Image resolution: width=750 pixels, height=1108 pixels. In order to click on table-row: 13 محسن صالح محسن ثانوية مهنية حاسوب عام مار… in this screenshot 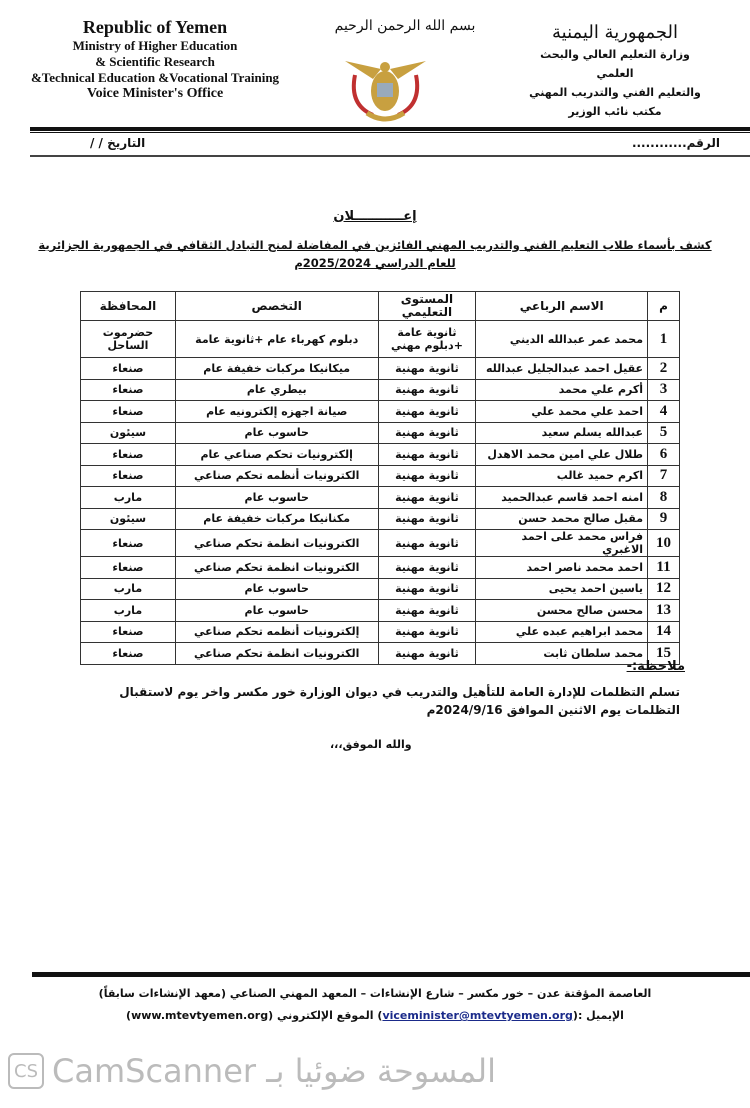, I will do `click(380, 610)`.